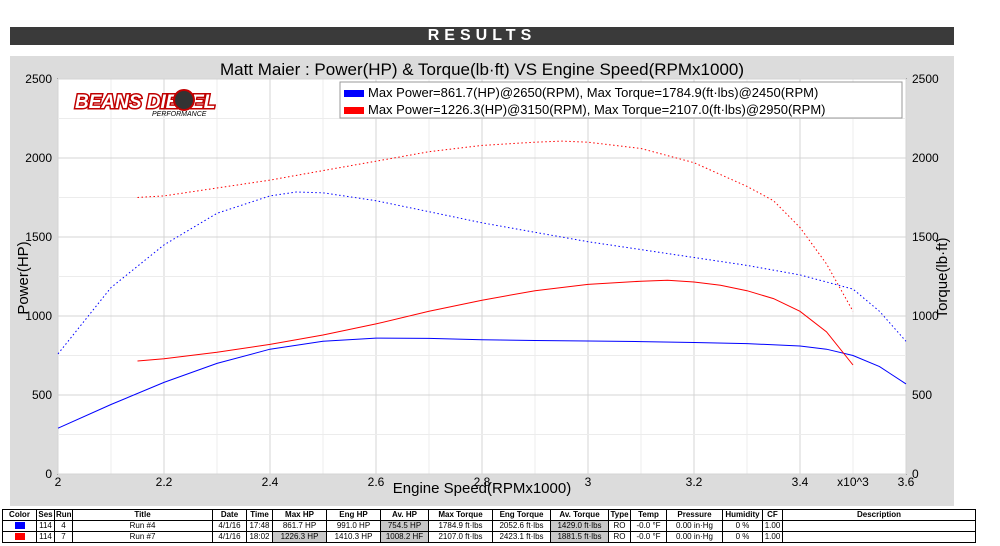 The image size is (1000, 546). Describe the element at coordinates (145, 103) in the screenshot. I see `beans-diesel-logo: BEANS DIESEL PERFORMANCE` at that location.